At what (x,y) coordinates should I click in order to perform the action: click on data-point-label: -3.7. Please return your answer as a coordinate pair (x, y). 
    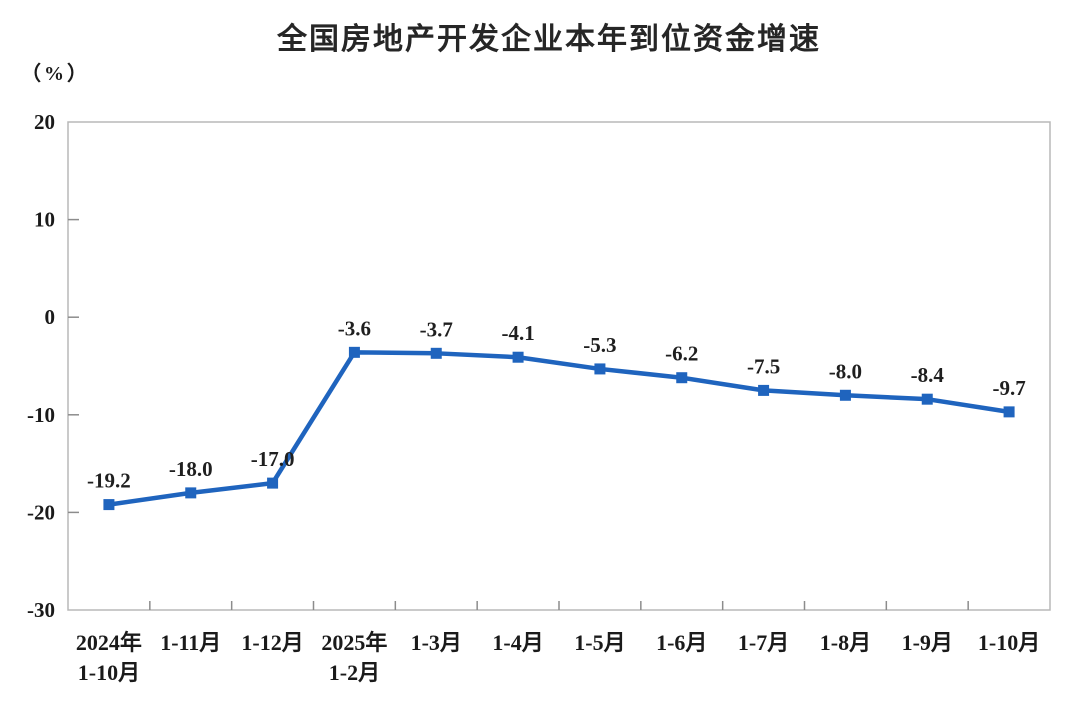
    Looking at the image, I should click on (436, 329).